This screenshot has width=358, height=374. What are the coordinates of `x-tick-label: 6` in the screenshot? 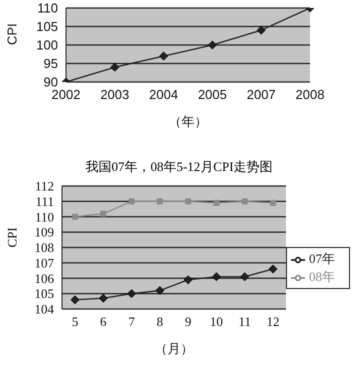 It's located at (104, 322).